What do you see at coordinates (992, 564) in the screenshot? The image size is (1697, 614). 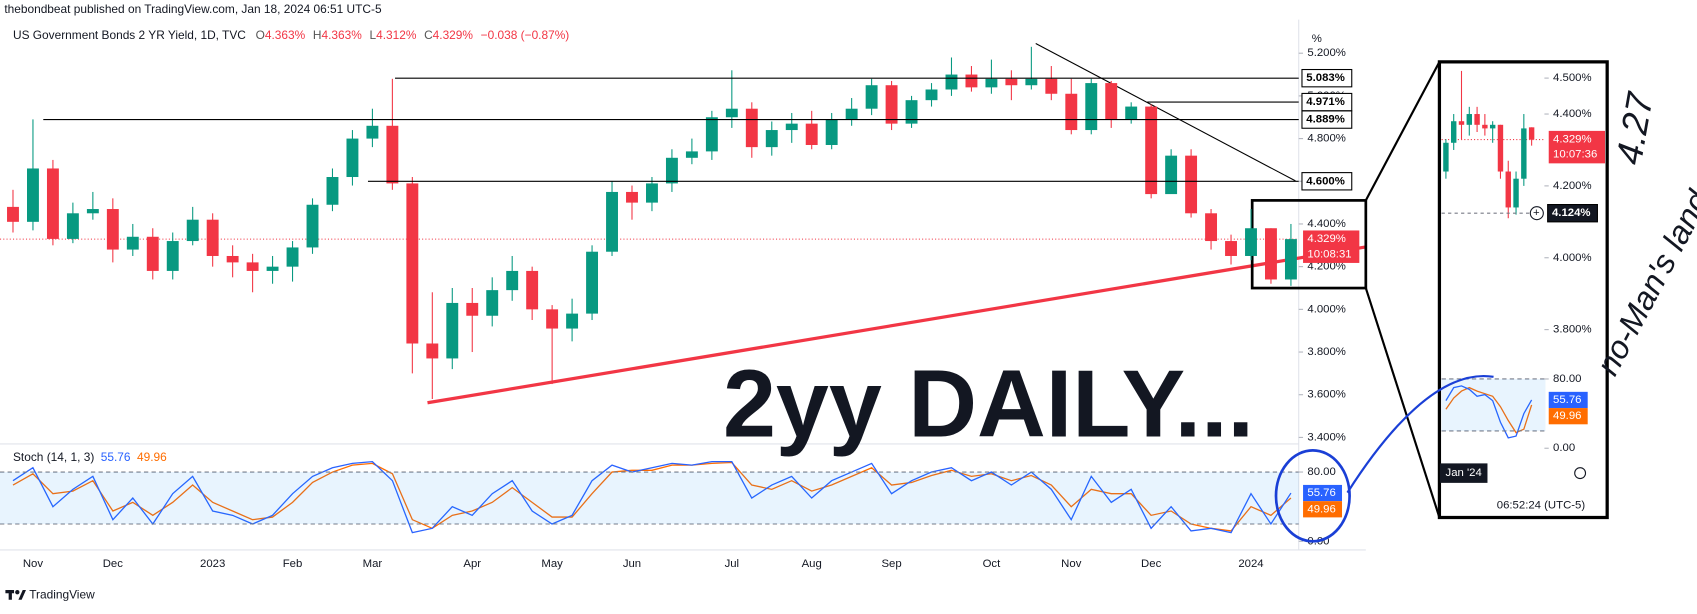 I see `x-tick-label: Oct` at bounding box center [992, 564].